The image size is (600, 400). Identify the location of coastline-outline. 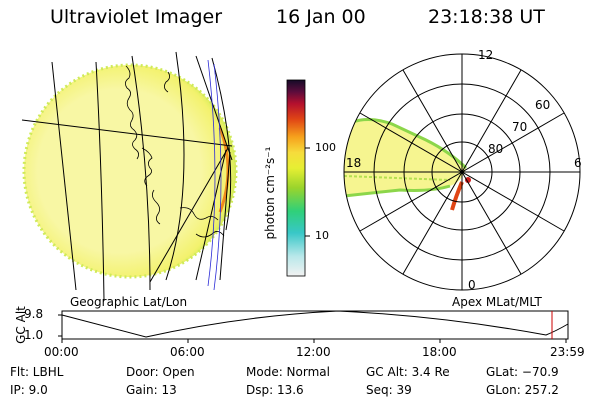
(175, 151).